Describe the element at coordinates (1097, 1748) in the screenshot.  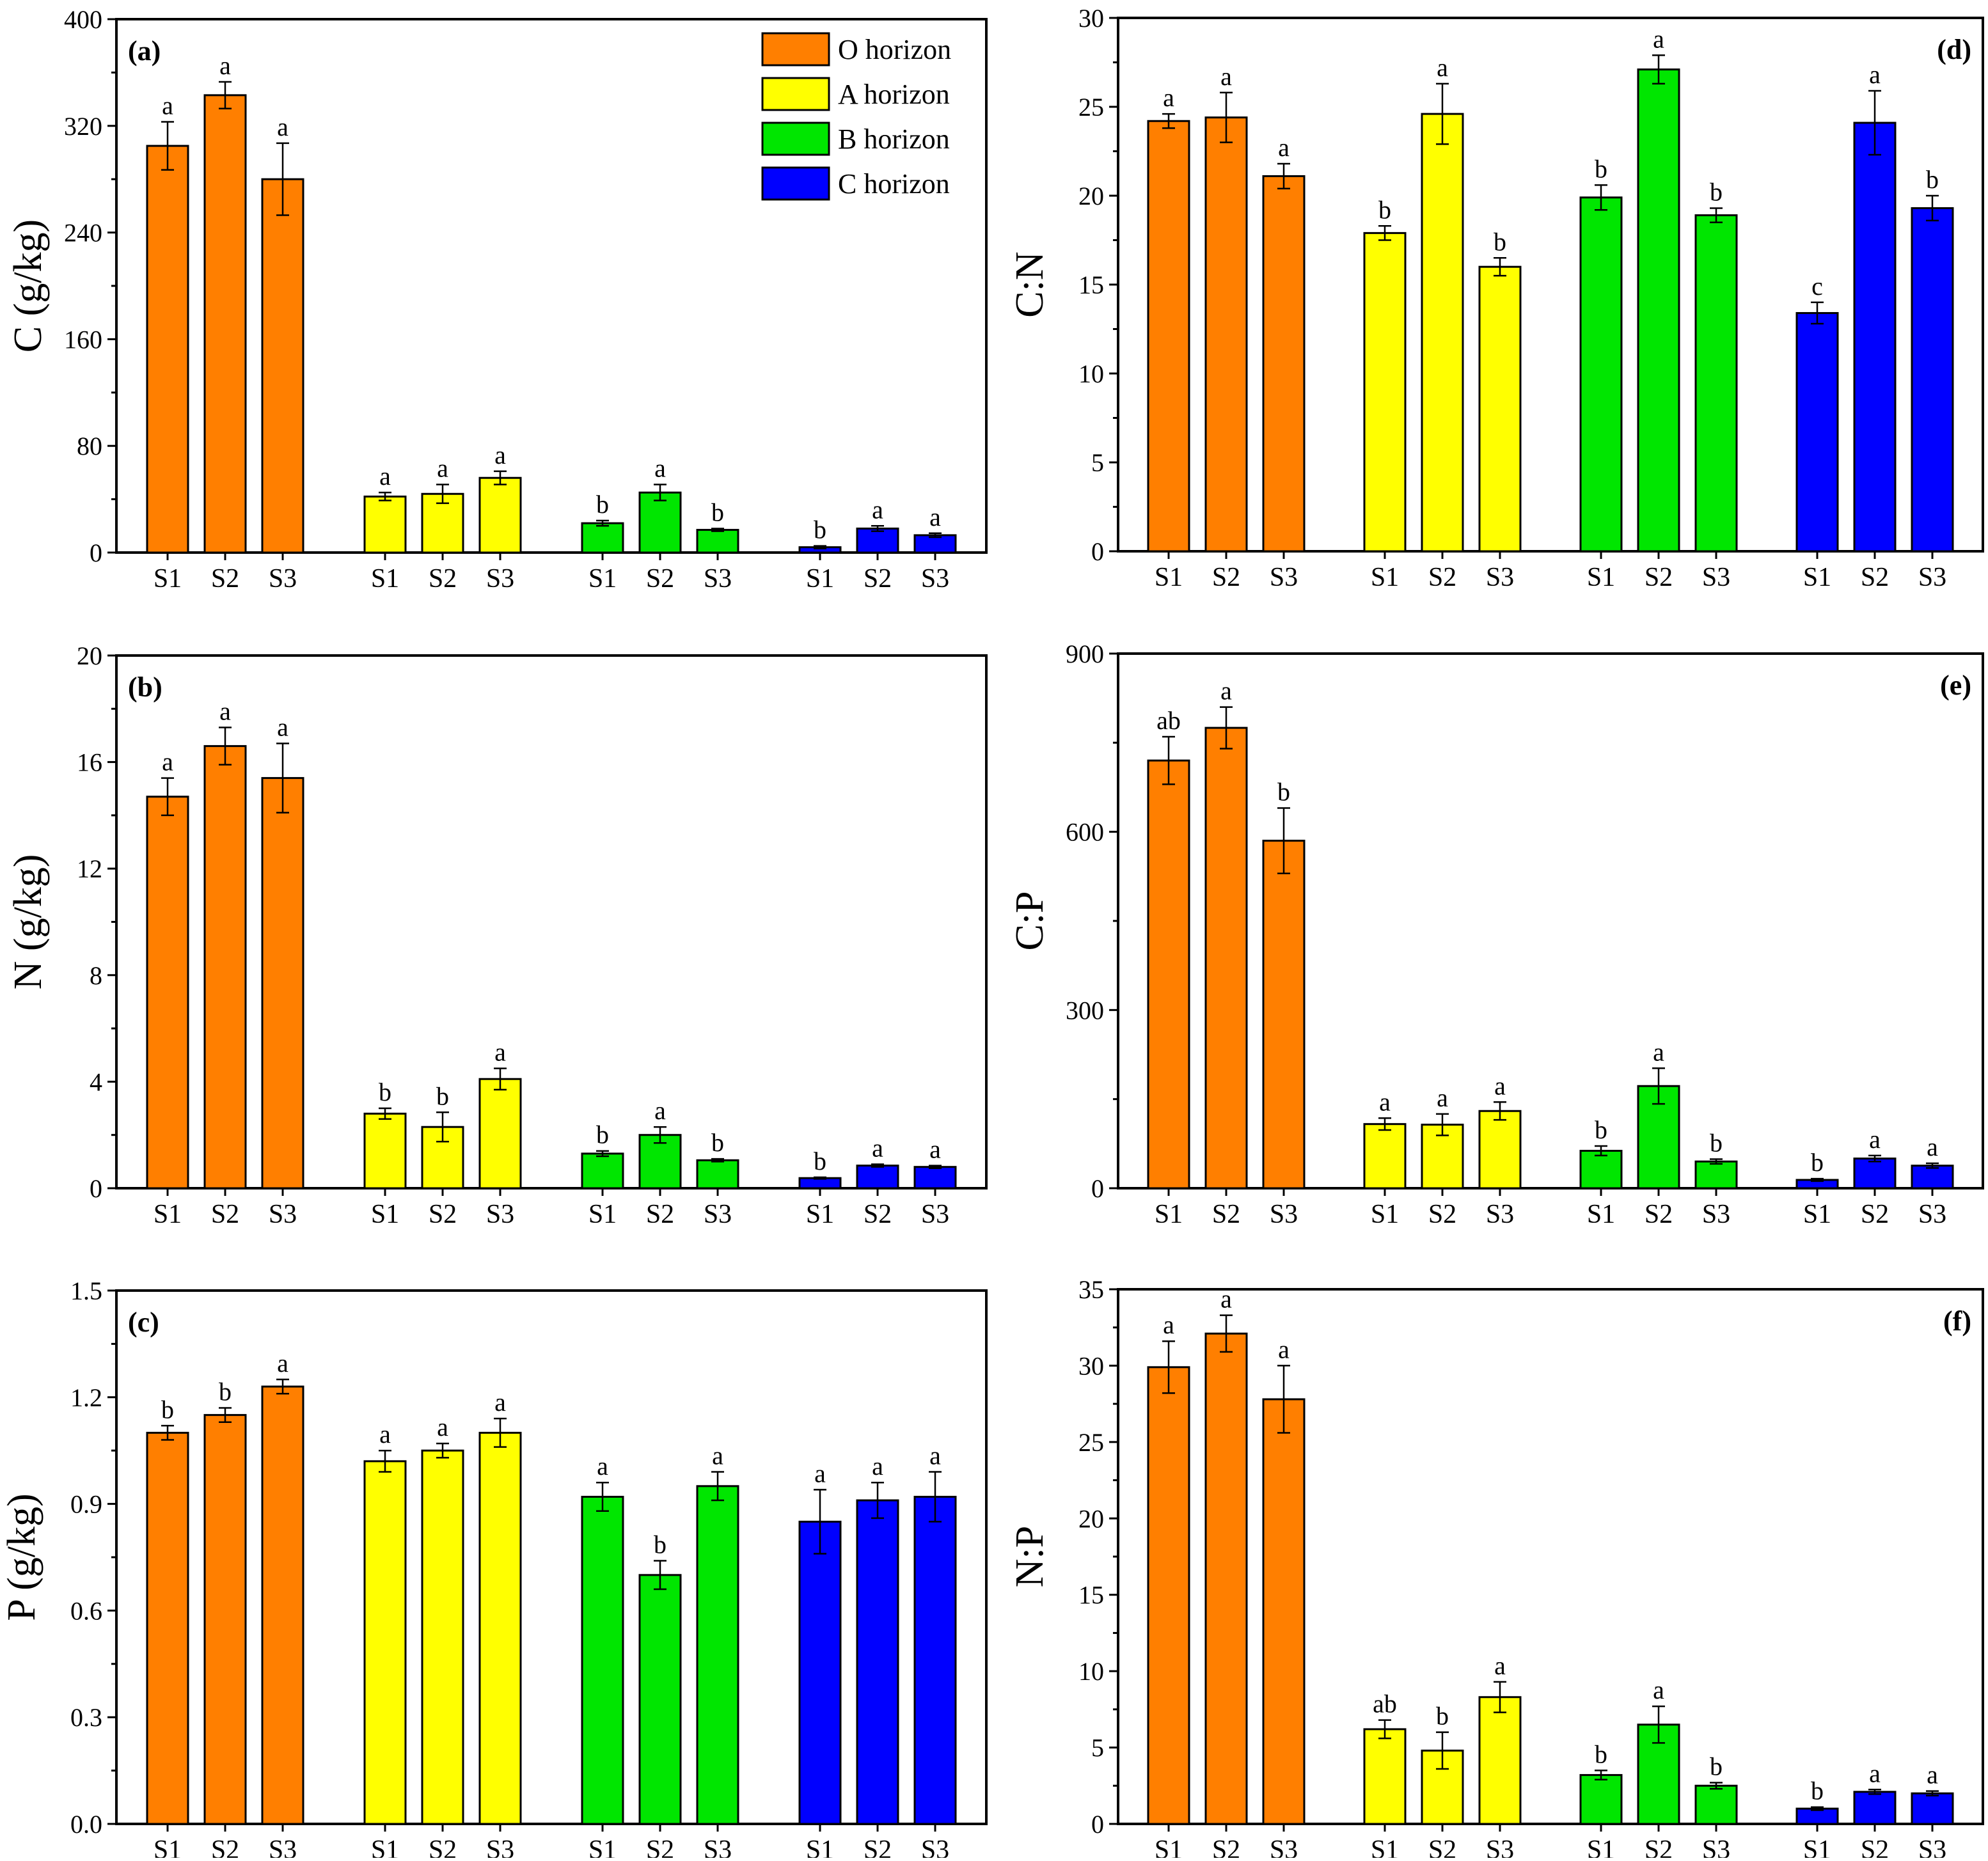
I see `ytick-label: 5` at that location.